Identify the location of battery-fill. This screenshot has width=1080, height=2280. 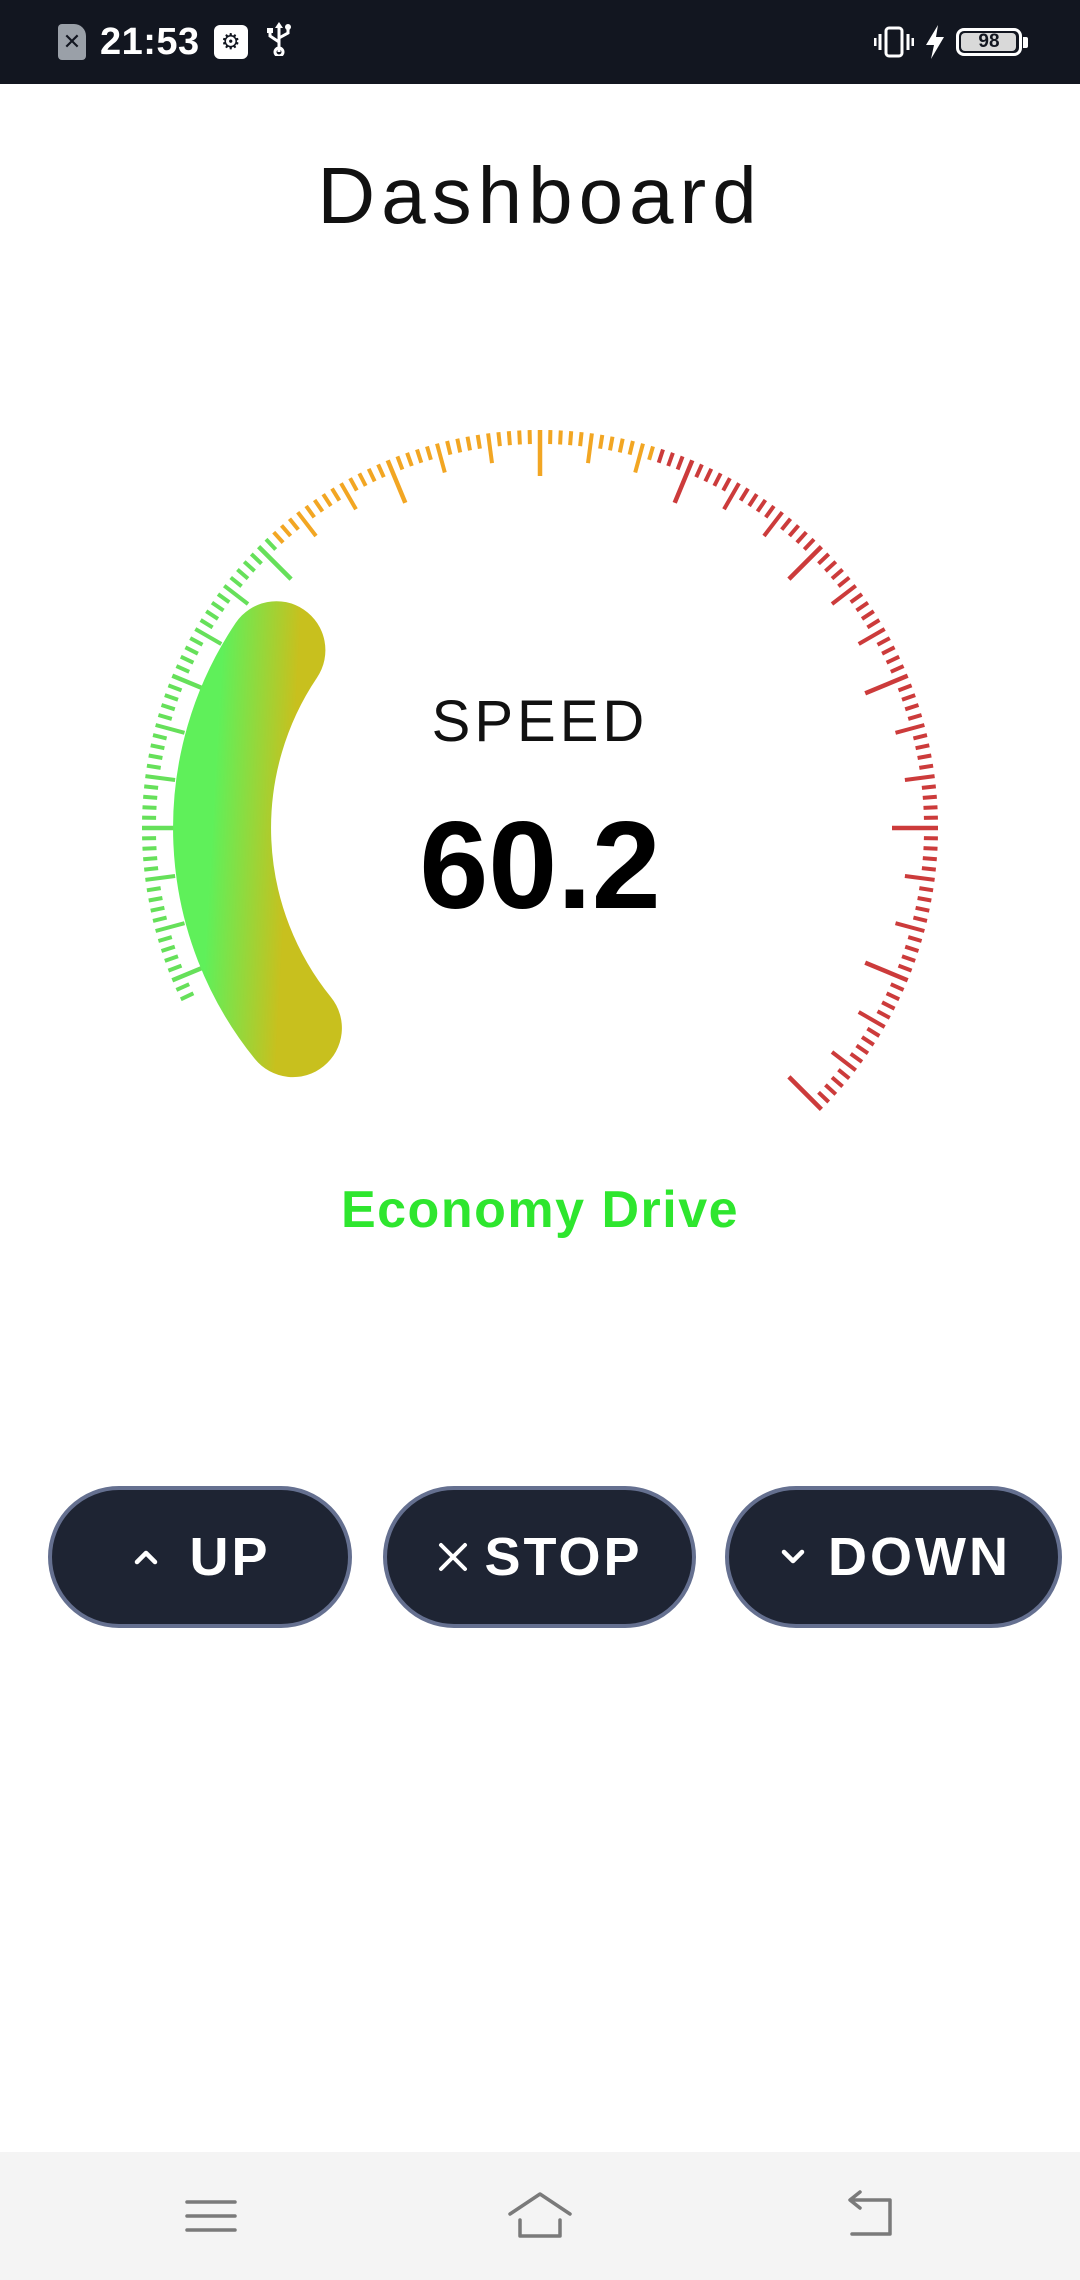
(988, 42).